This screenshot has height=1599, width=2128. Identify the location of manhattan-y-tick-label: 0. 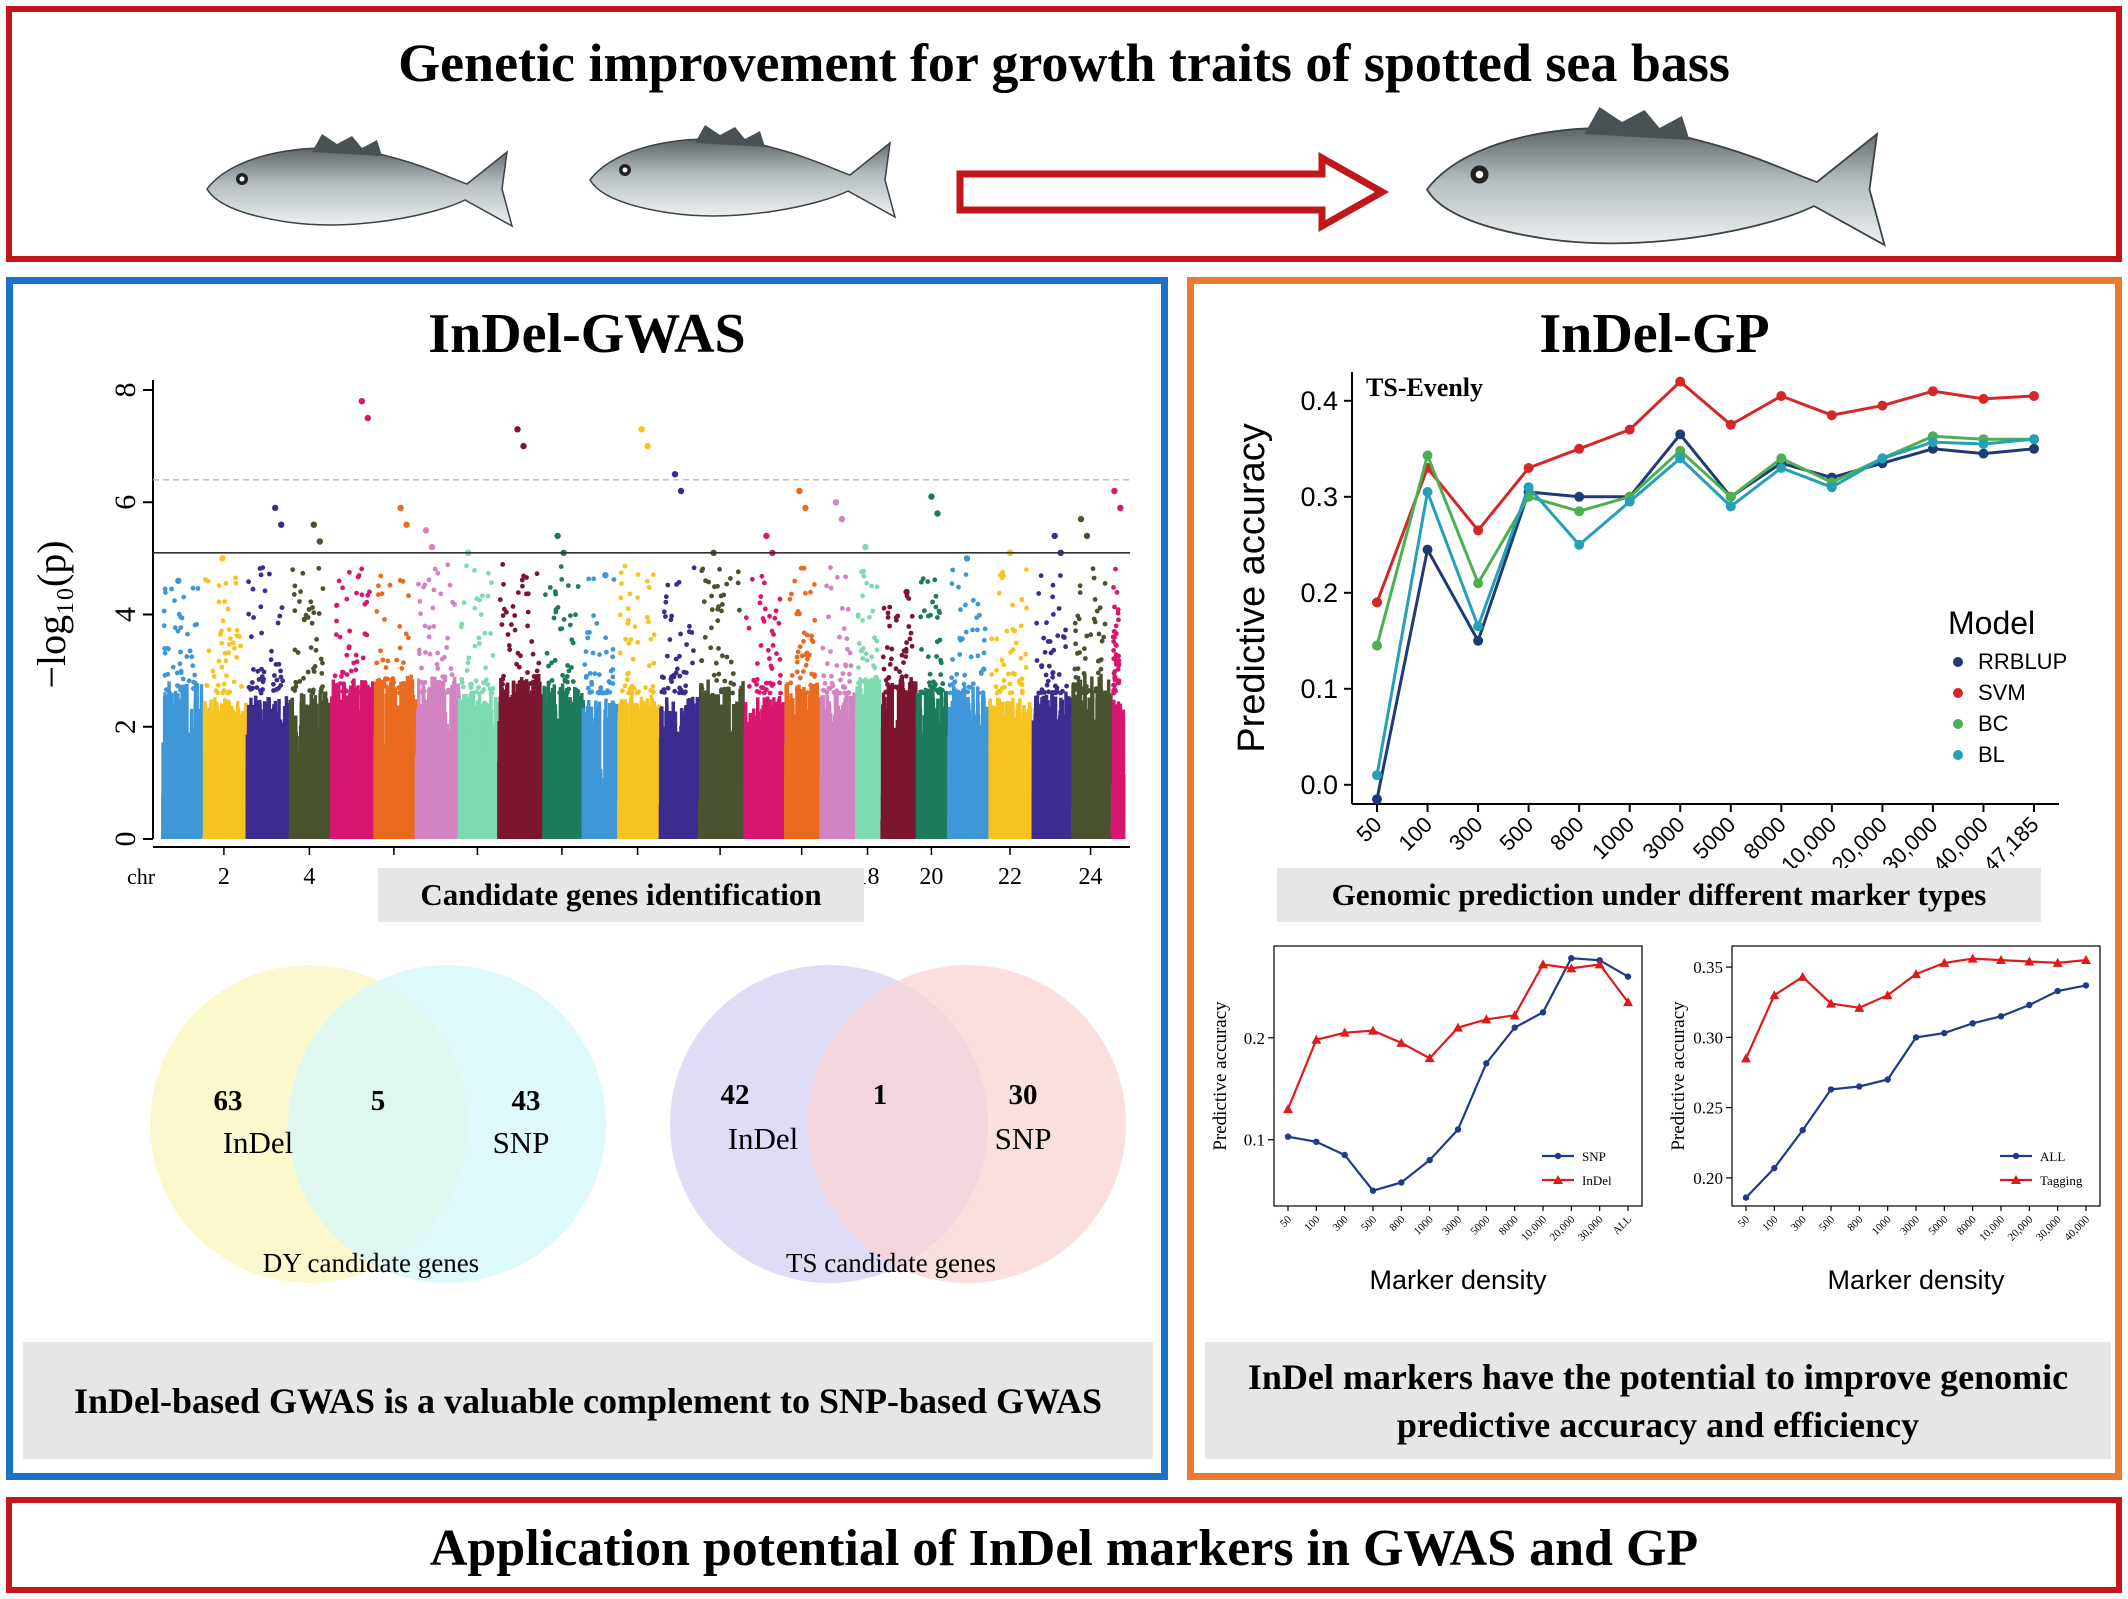
(125, 839).